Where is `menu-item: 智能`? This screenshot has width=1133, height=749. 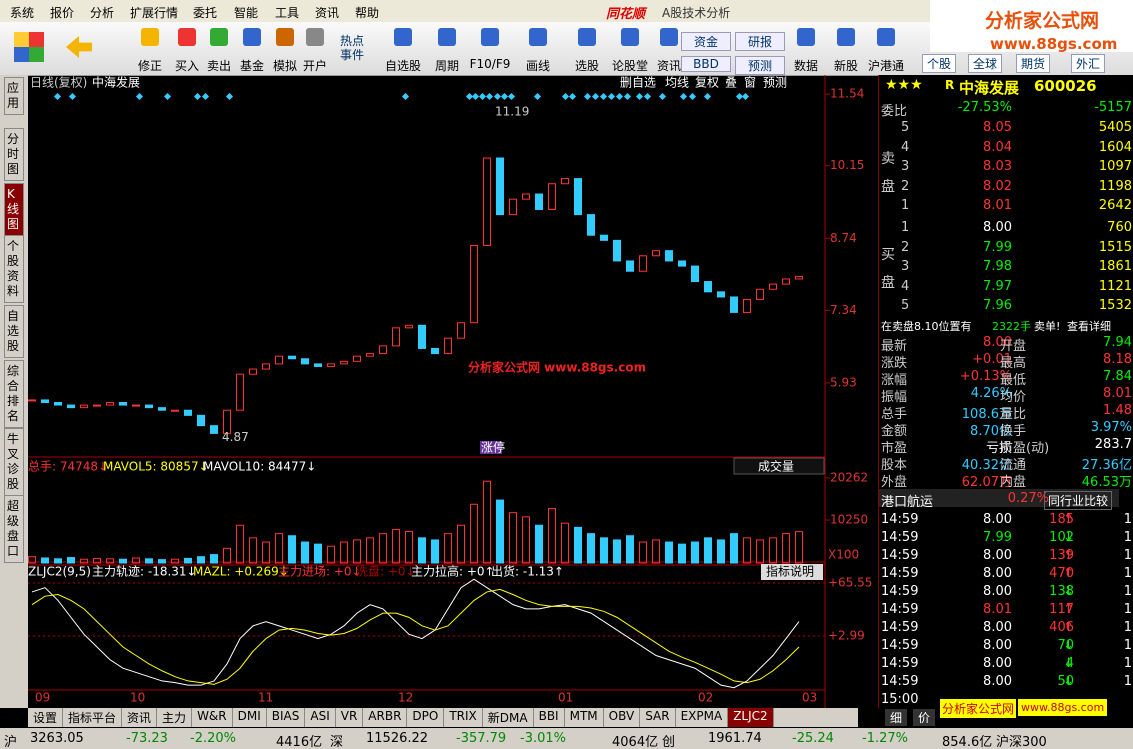
menu-item: 智能 is located at coordinates (246, 13).